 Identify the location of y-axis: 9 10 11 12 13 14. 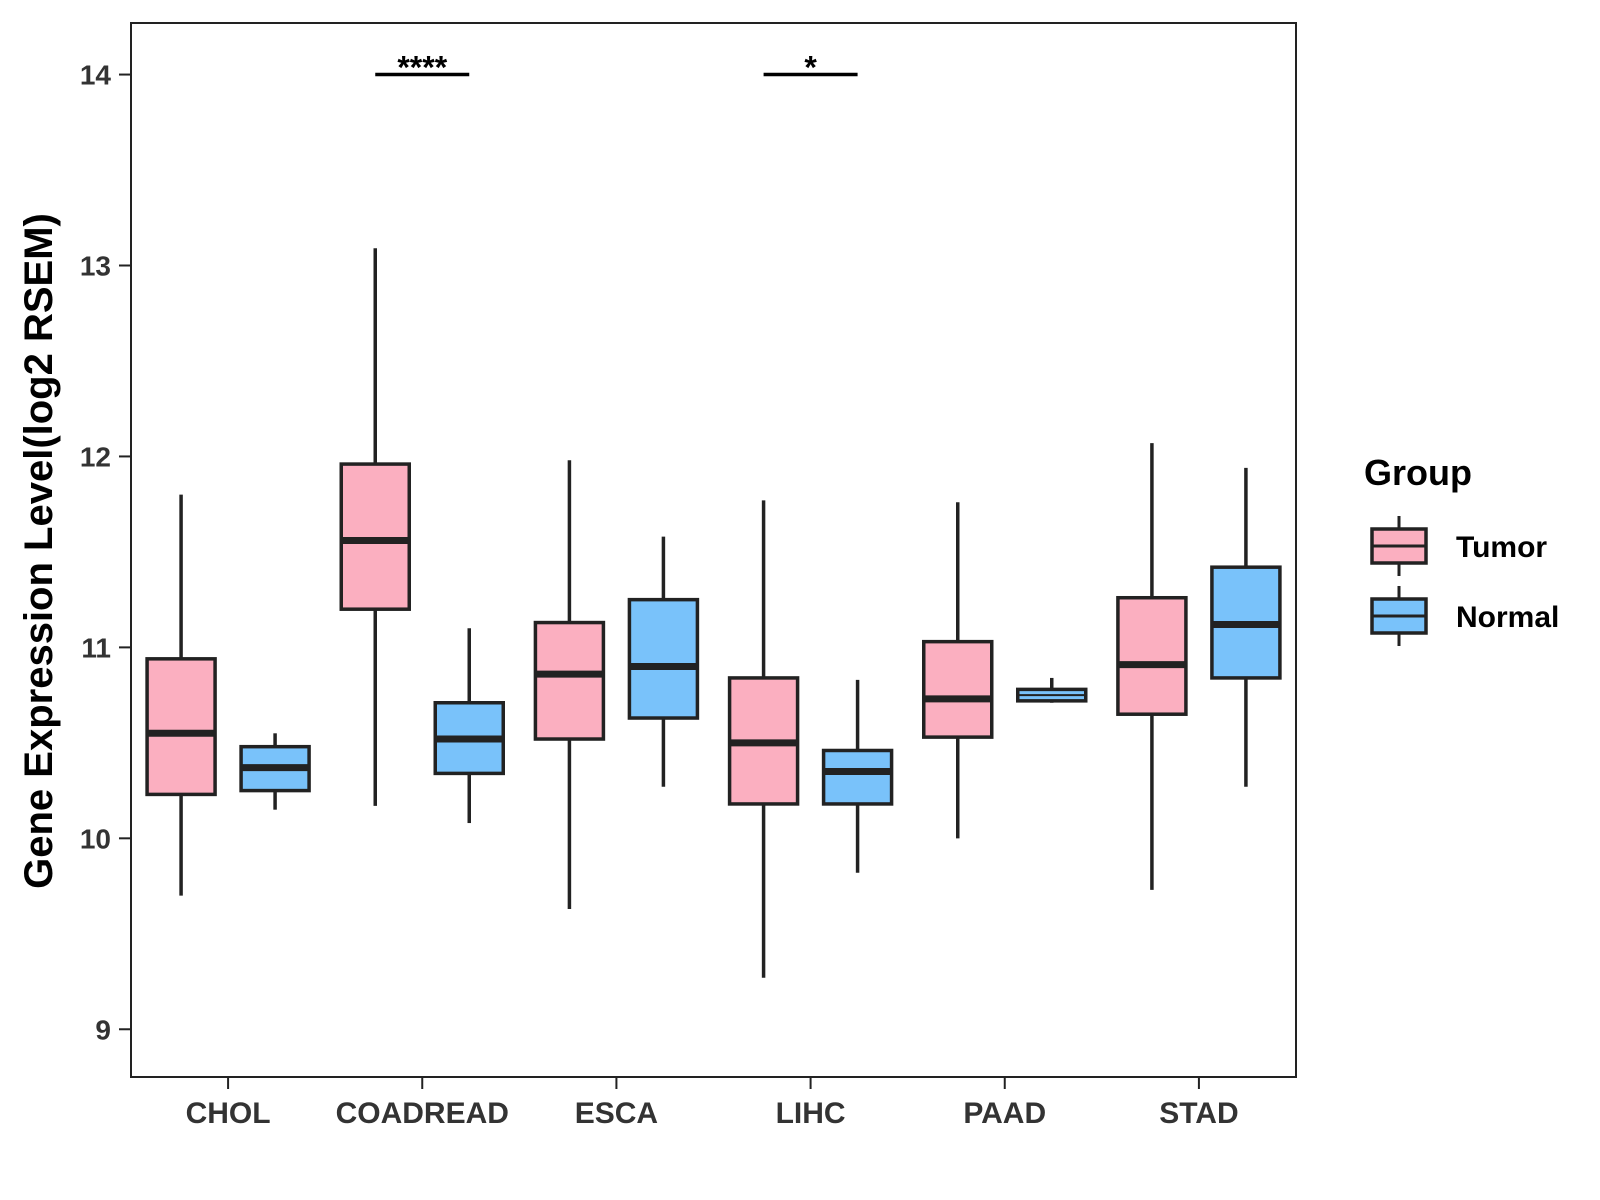
(105, 552).